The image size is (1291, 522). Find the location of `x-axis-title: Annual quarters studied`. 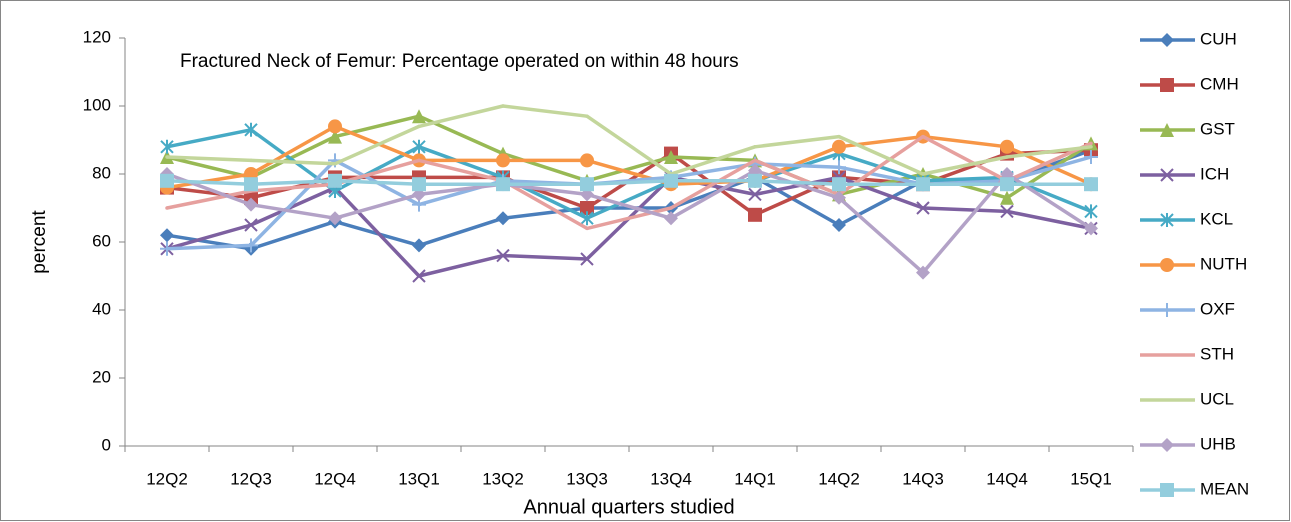

x-axis-title: Annual quarters studied is located at coordinates (628, 507).